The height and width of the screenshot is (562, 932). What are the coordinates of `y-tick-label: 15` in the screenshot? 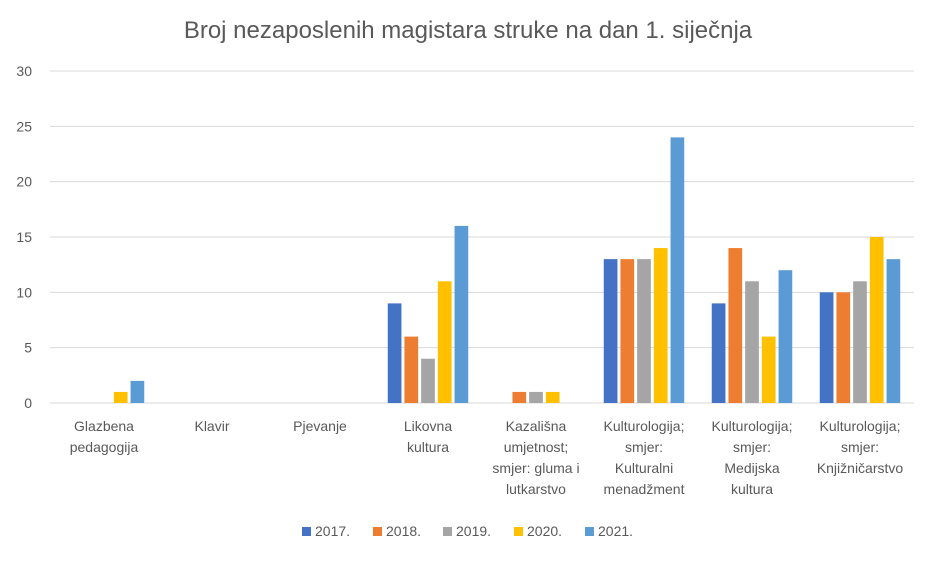 It's located at (24, 237).